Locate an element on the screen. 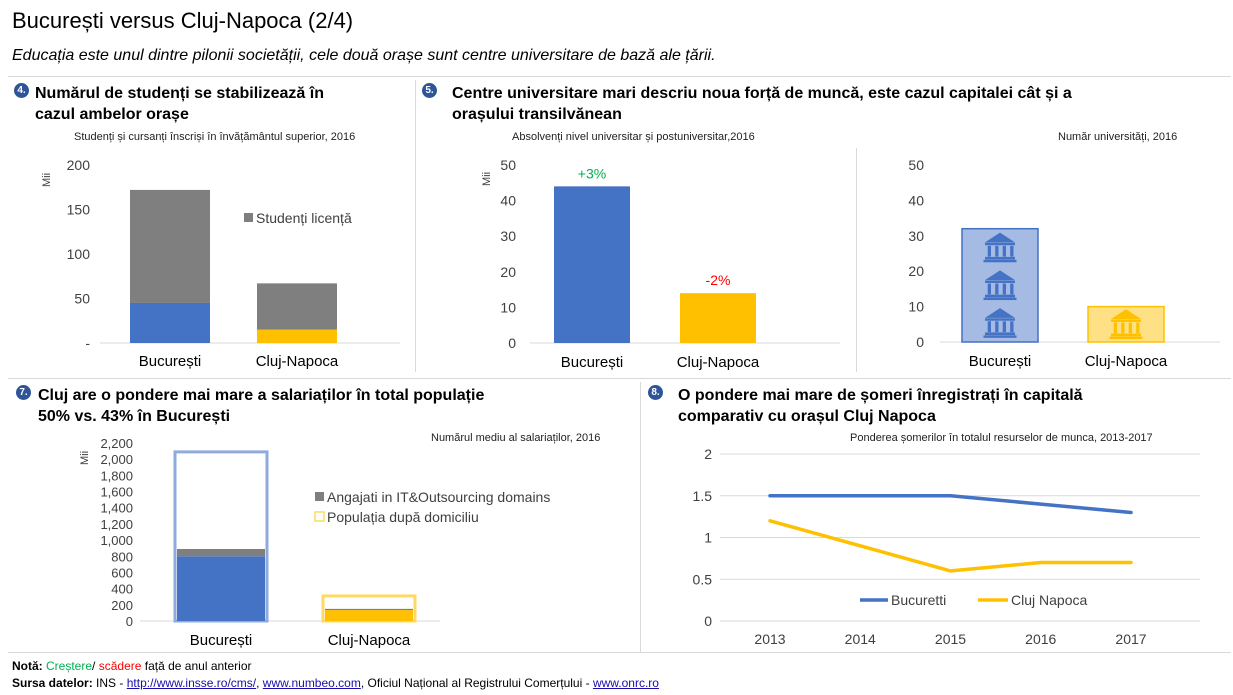  source-label: Sursa datelor: is located at coordinates (52, 683).